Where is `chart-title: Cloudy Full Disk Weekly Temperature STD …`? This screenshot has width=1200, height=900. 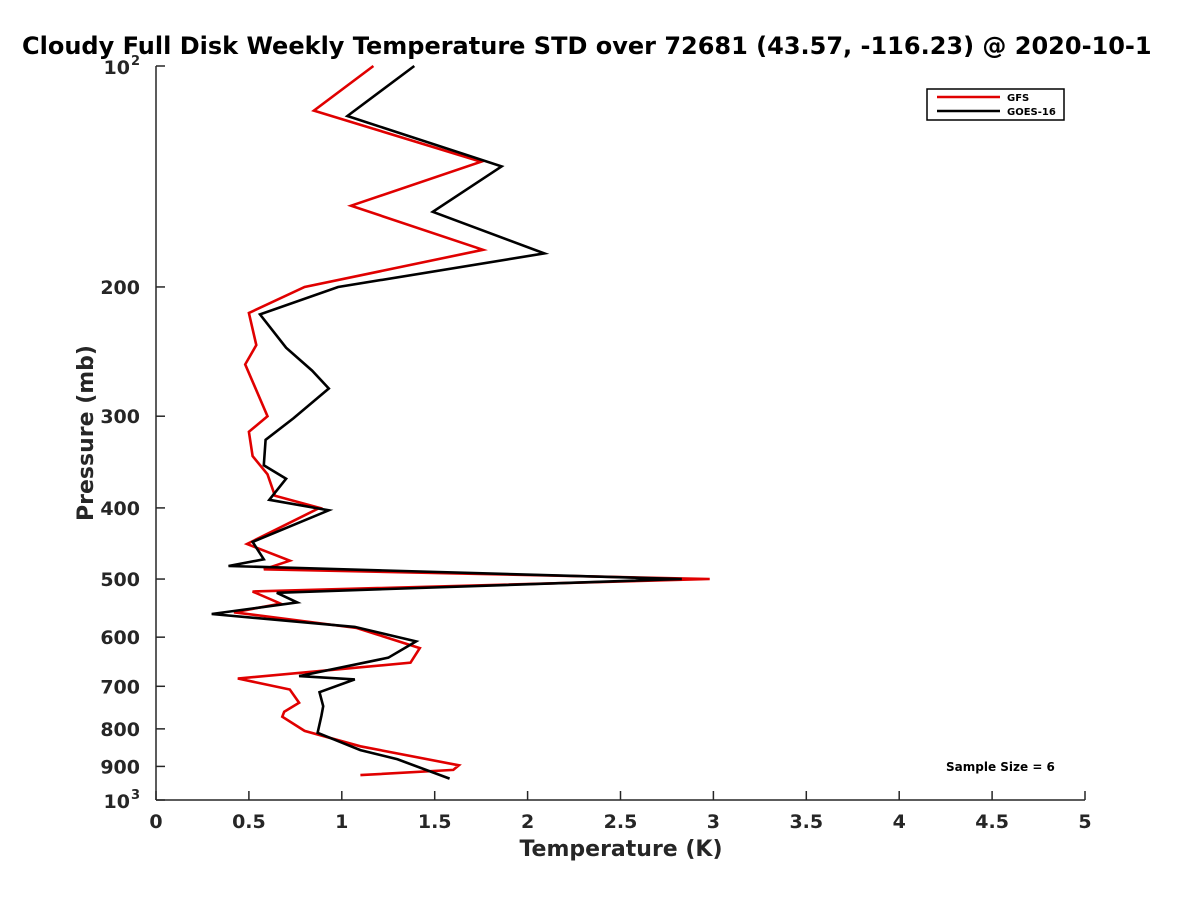 chart-title: Cloudy Full Disk Weekly Temperature STD … is located at coordinates (587, 46).